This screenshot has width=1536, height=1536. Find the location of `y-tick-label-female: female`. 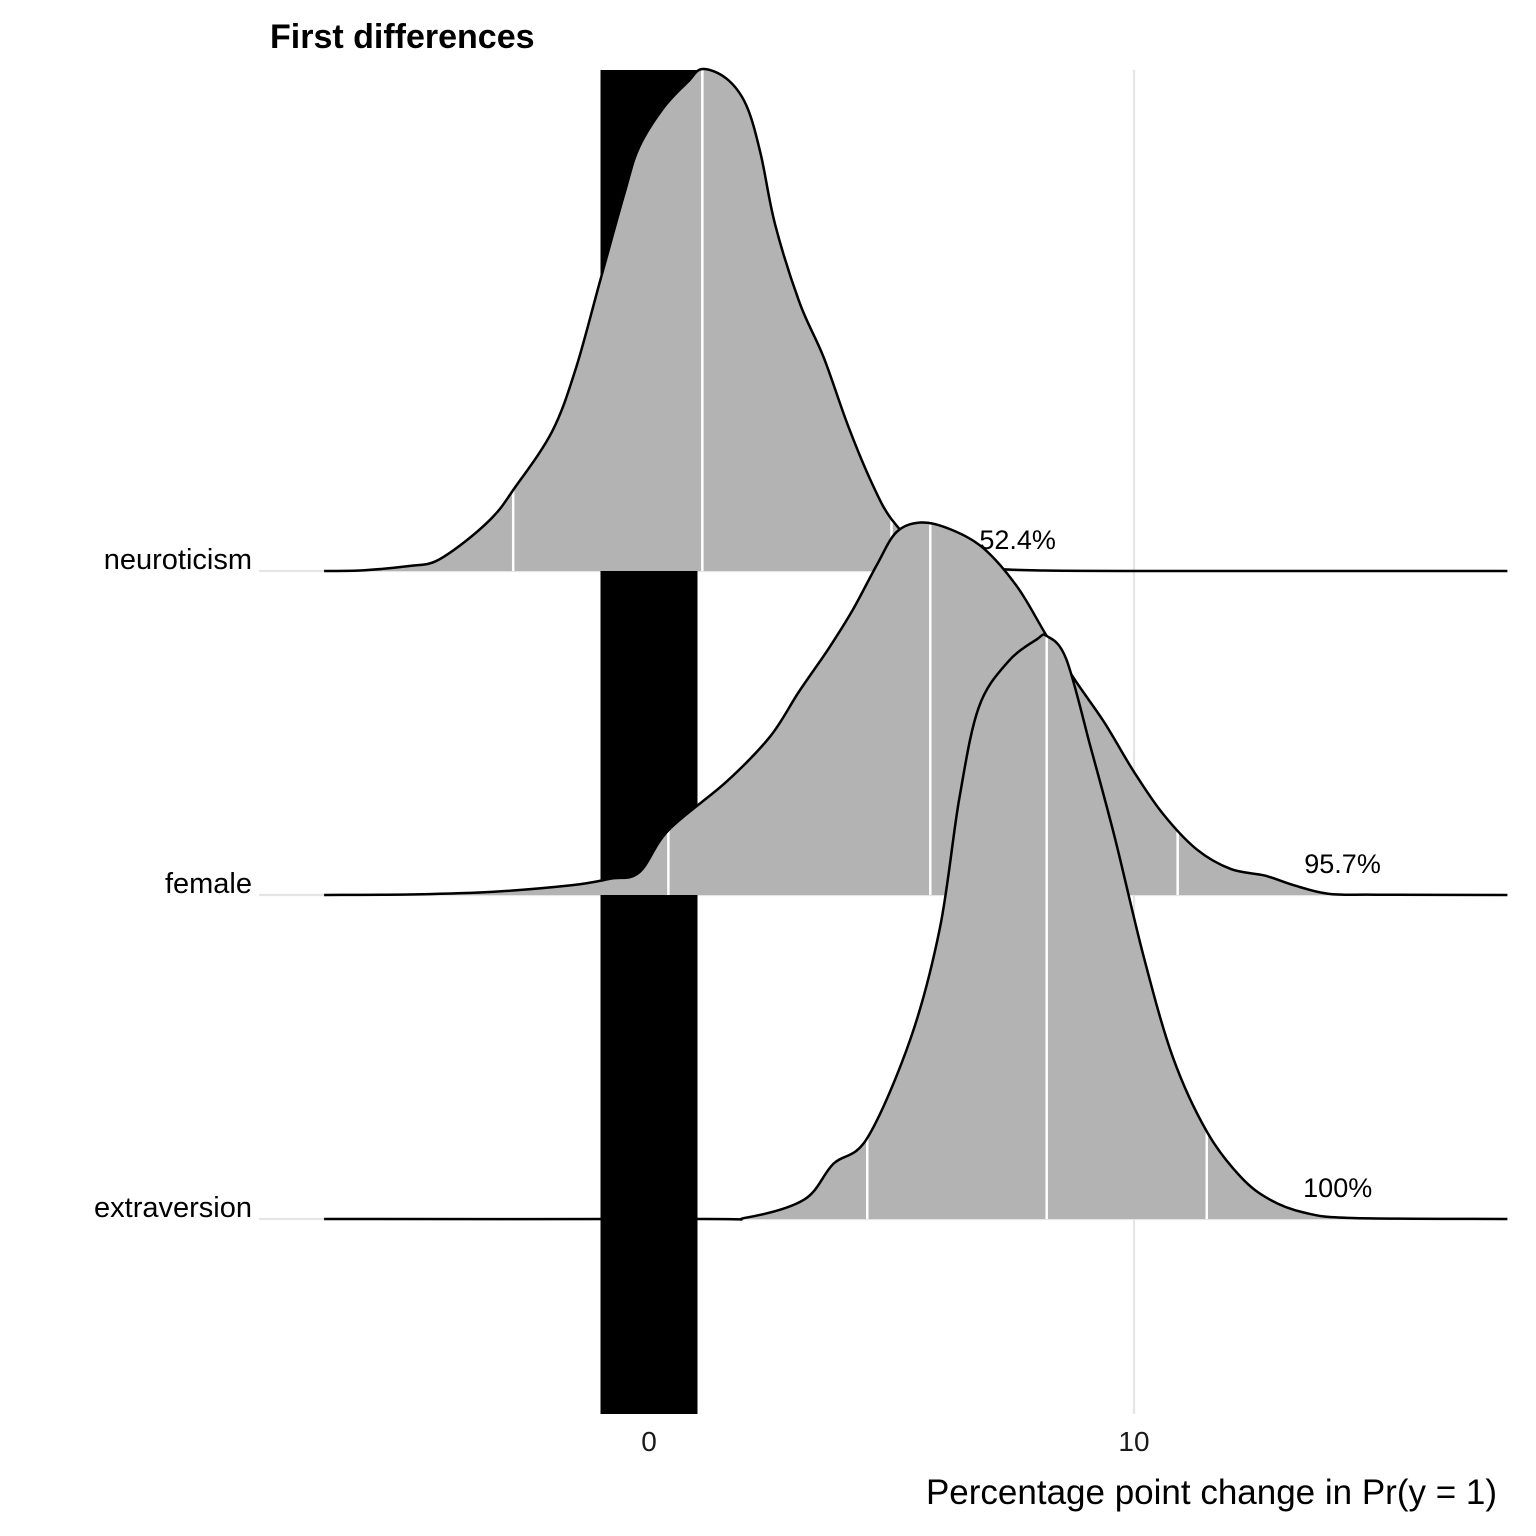

y-tick-label-female: female is located at coordinates (208, 884).